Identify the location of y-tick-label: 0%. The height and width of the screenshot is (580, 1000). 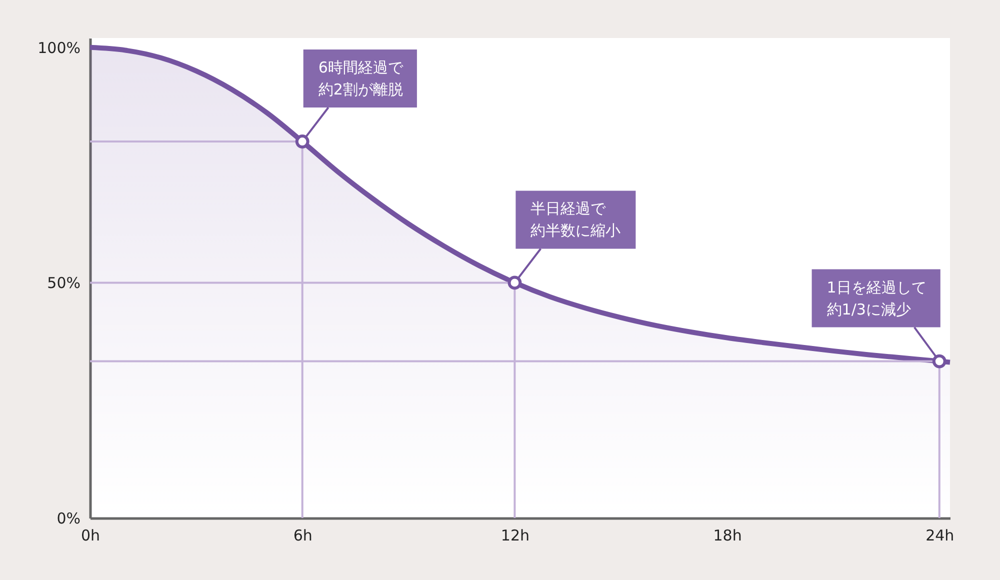
(68, 519).